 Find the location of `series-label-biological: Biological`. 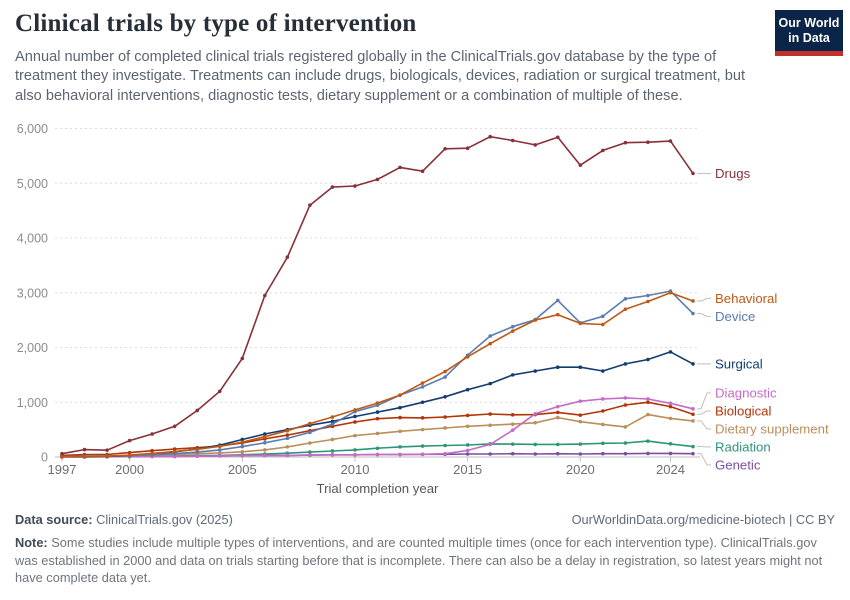

series-label-biological: Biological is located at coordinates (743, 410).